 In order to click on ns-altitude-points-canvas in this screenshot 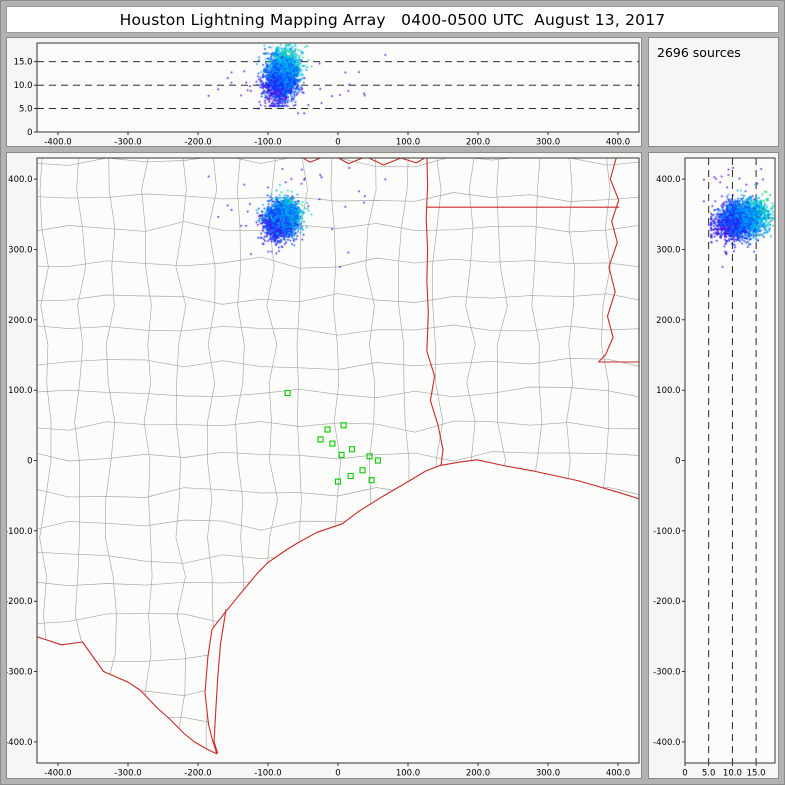, I will do `click(714, 466)`.